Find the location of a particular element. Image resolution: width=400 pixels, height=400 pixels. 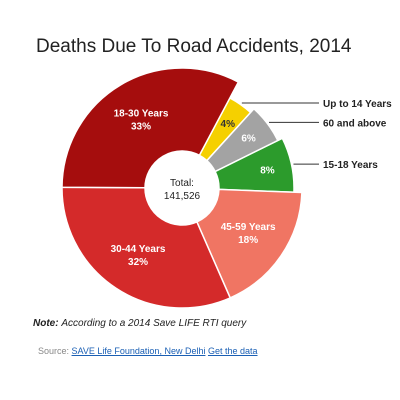

note-text: According to a 2014 Save LIFE RTI query is located at coordinates (154, 323).